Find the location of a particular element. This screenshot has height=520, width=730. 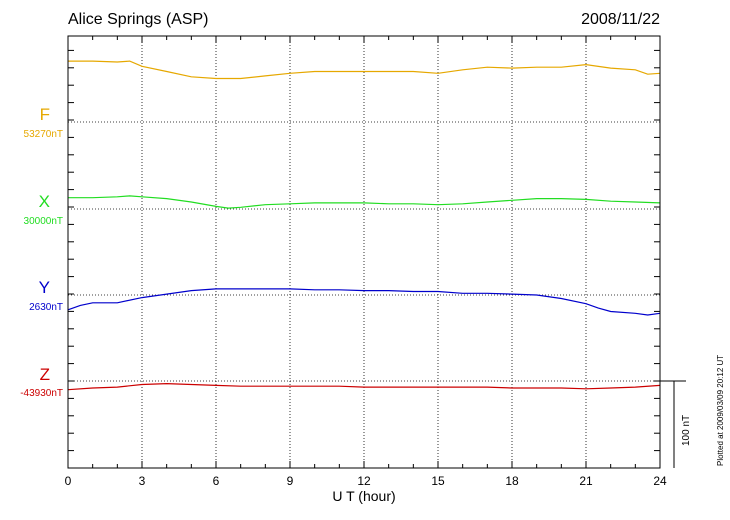

x-tick-label: 15 is located at coordinates (438, 481).